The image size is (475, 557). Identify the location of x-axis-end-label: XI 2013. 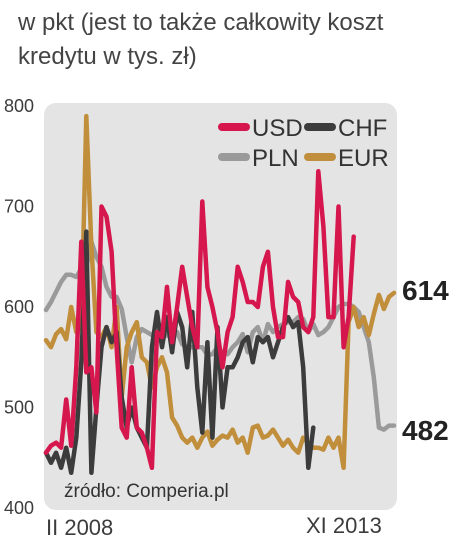
(344, 525).